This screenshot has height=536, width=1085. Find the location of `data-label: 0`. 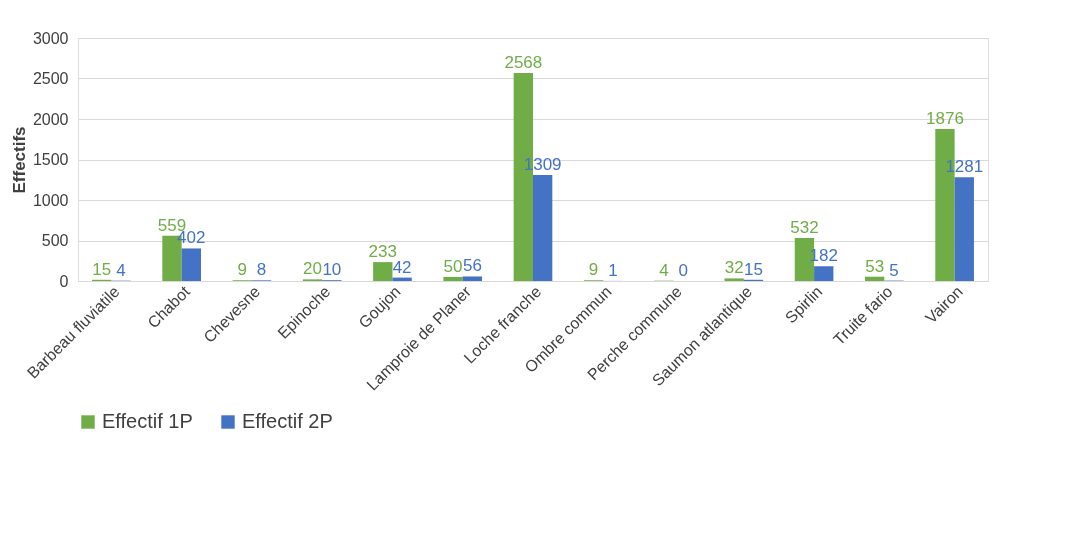

data-label: 0 is located at coordinates (683, 270).